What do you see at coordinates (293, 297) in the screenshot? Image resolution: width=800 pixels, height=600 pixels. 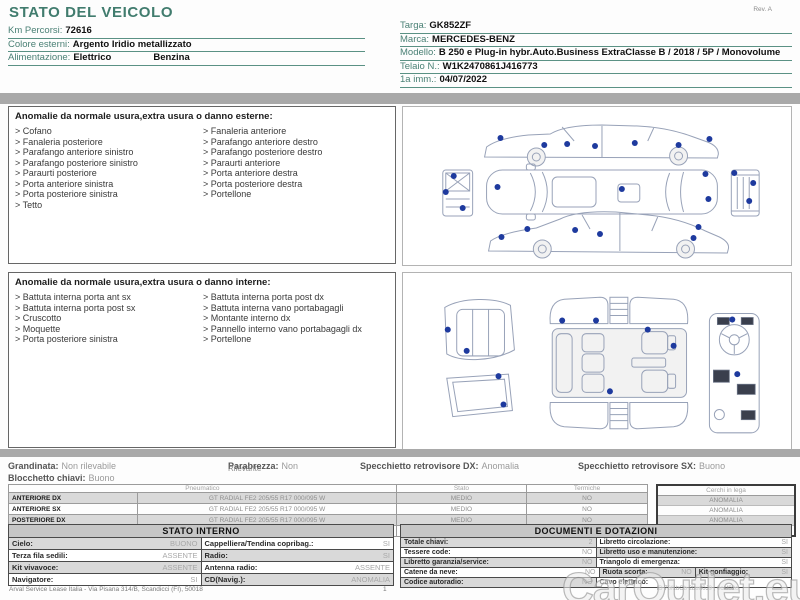 I see `anomaly-item: Battuta interna porta post dx` at bounding box center [293, 297].